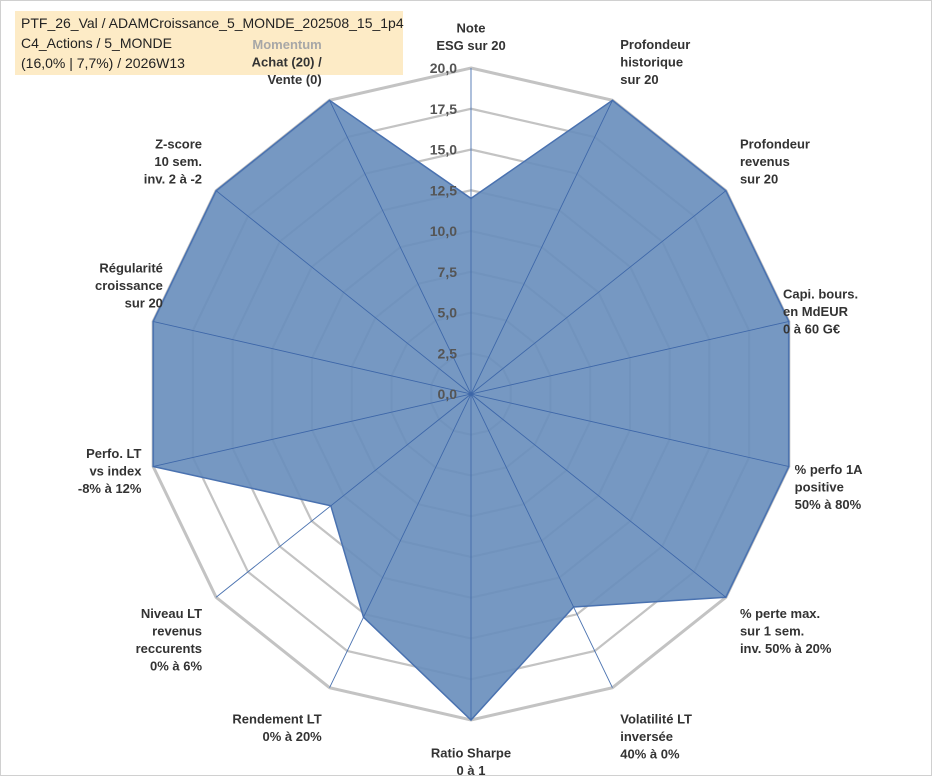 Image resolution: width=932 pixels, height=776 pixels. What do you see at coordinates (113, 453) in the screenshot?
I see `axis-label-10-0: Perfo. LT` at bounding box center [113, 453].